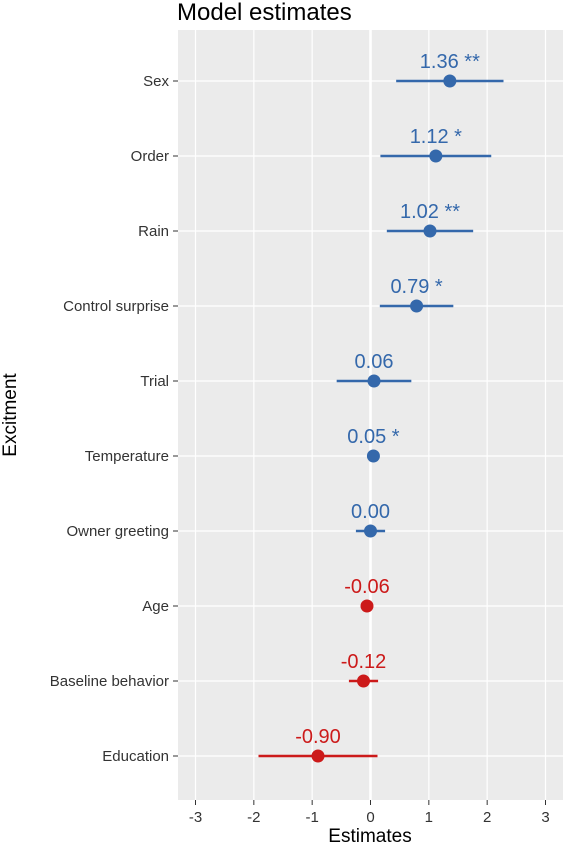  I want to click on x-axis-title: Estimates, so click(369, 836).